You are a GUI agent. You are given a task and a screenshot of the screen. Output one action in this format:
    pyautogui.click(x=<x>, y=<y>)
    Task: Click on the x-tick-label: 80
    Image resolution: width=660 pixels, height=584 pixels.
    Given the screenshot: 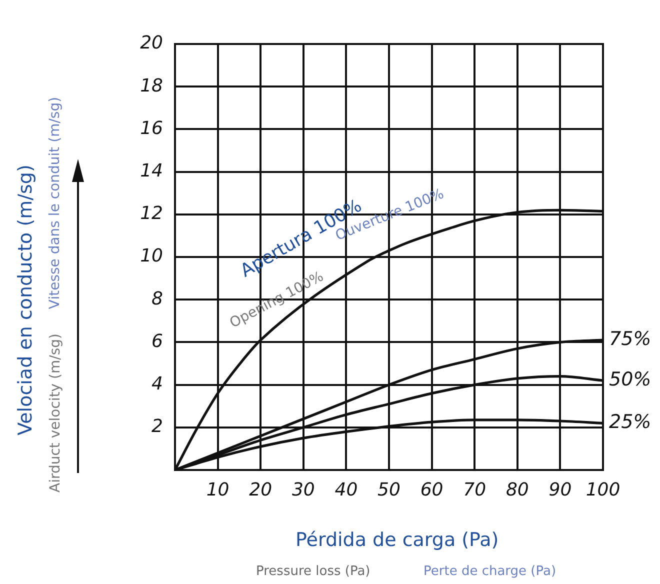 What is the action you would take?
    pyautogui.click(x=517, y=489)
    